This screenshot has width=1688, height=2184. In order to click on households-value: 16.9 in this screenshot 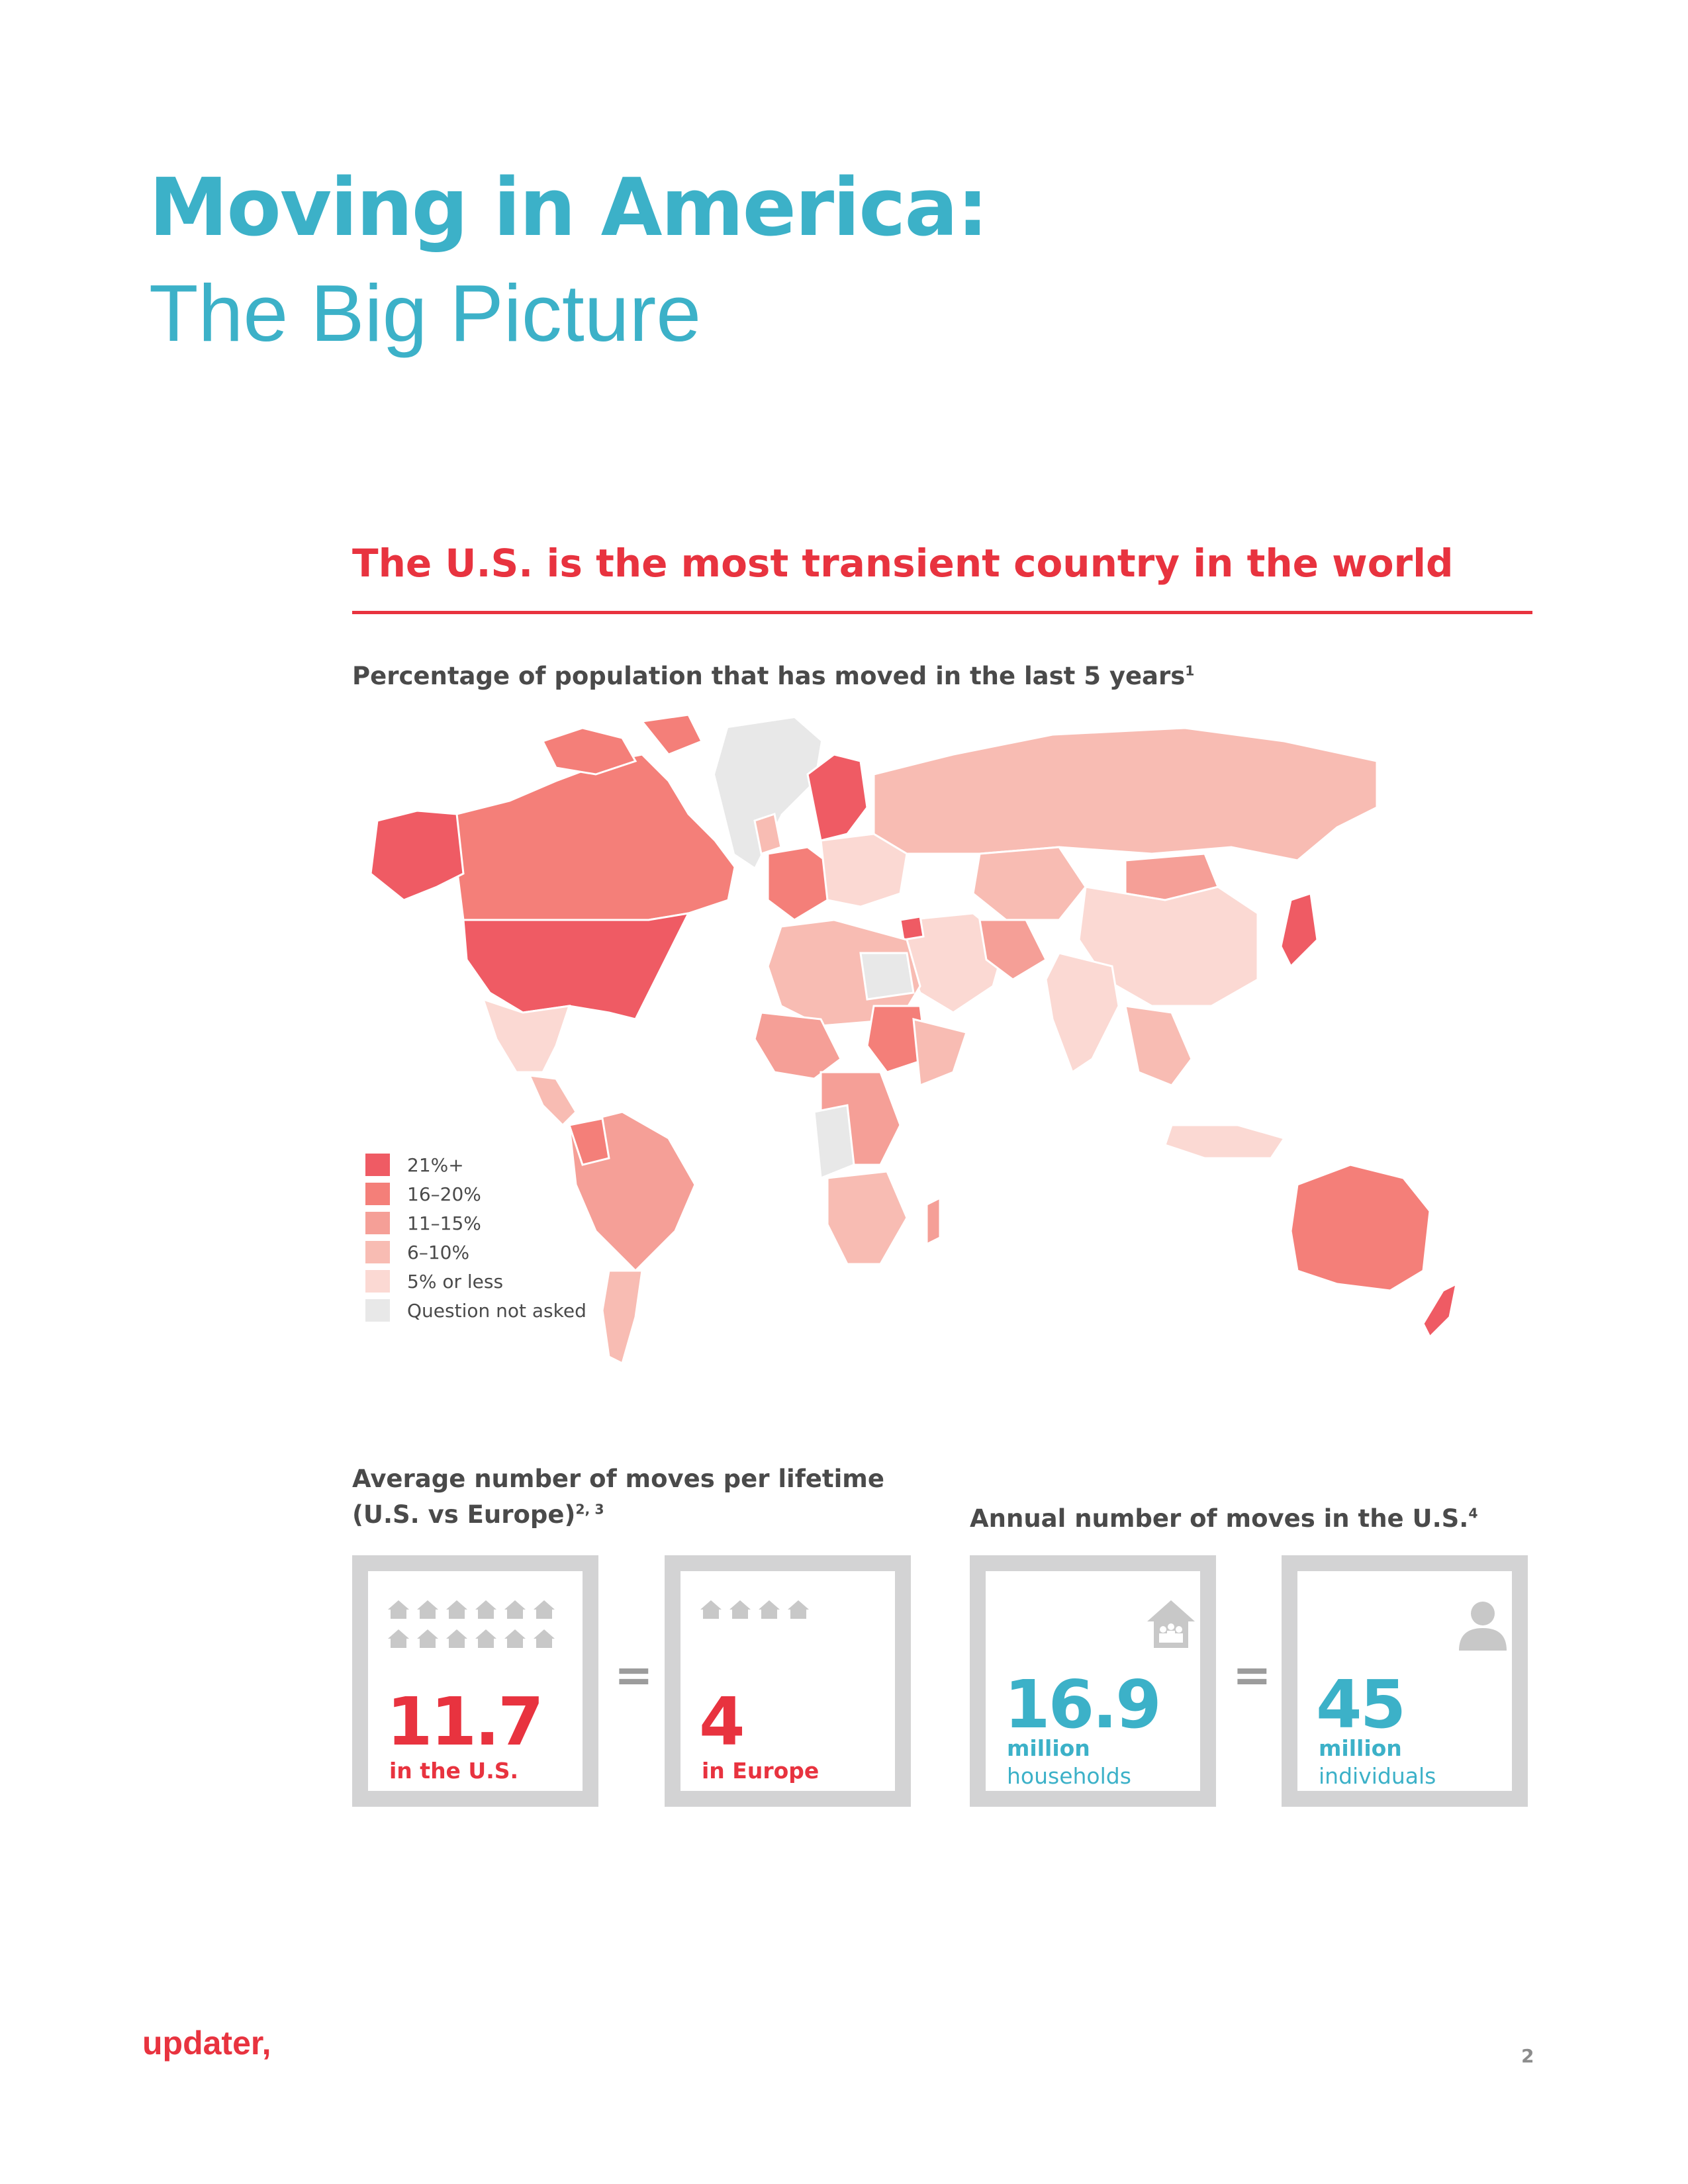, I will do `click(1083, 1704)`.